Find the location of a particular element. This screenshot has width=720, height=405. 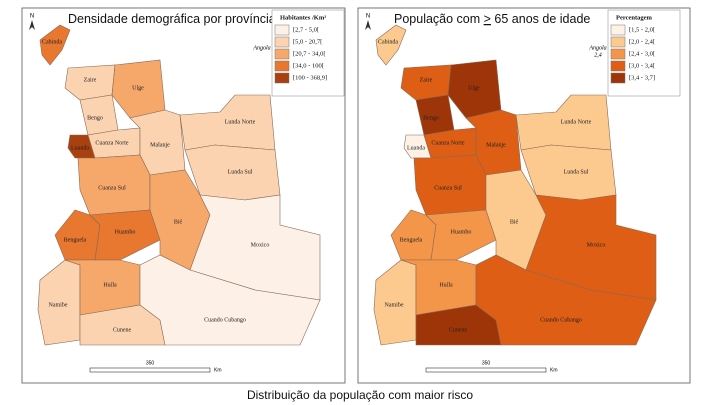

title-part: > is located at coordinates (487, 19).